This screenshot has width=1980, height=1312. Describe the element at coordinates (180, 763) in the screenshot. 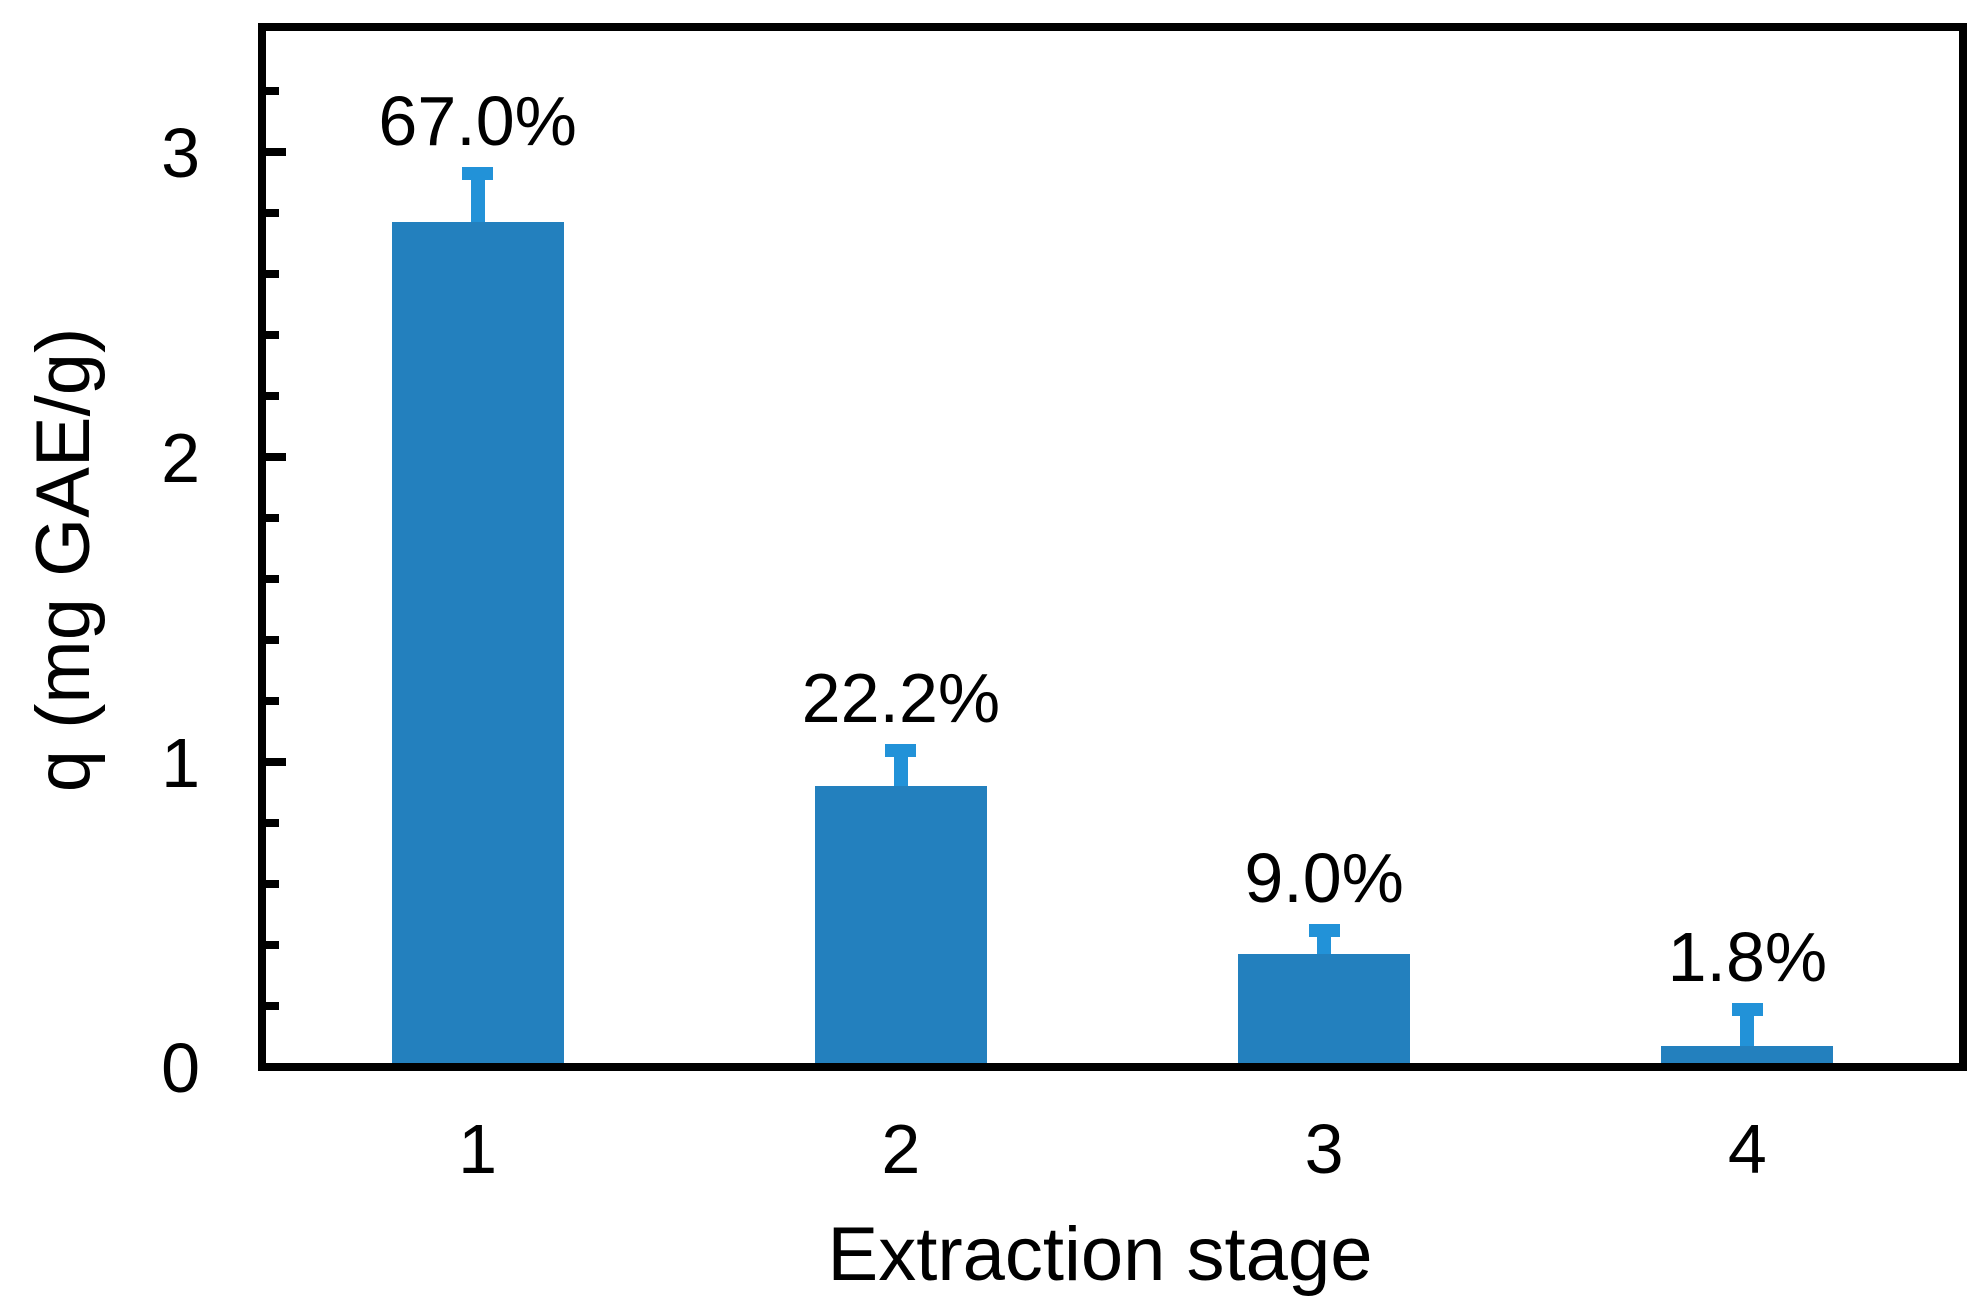

I see `y-tick-label: 1` at that location.